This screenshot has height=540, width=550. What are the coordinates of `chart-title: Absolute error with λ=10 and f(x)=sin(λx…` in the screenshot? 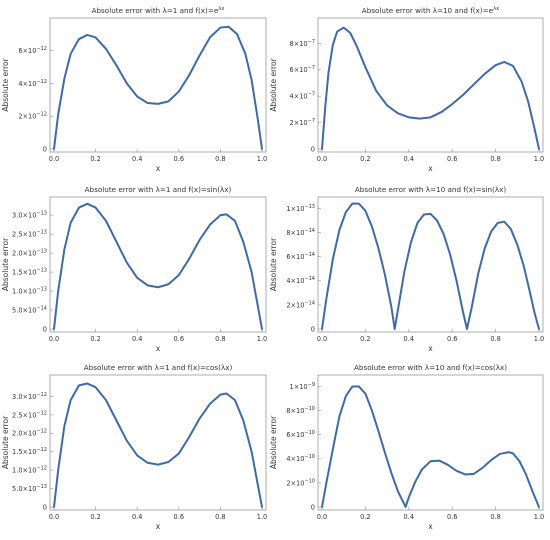 It's located at (430, 189).